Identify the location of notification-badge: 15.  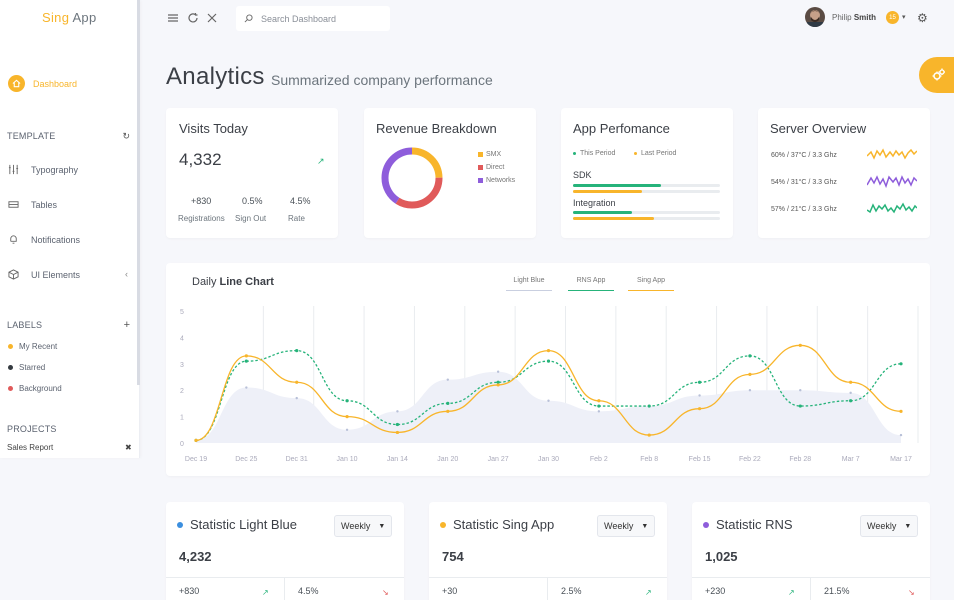
(892, 17).